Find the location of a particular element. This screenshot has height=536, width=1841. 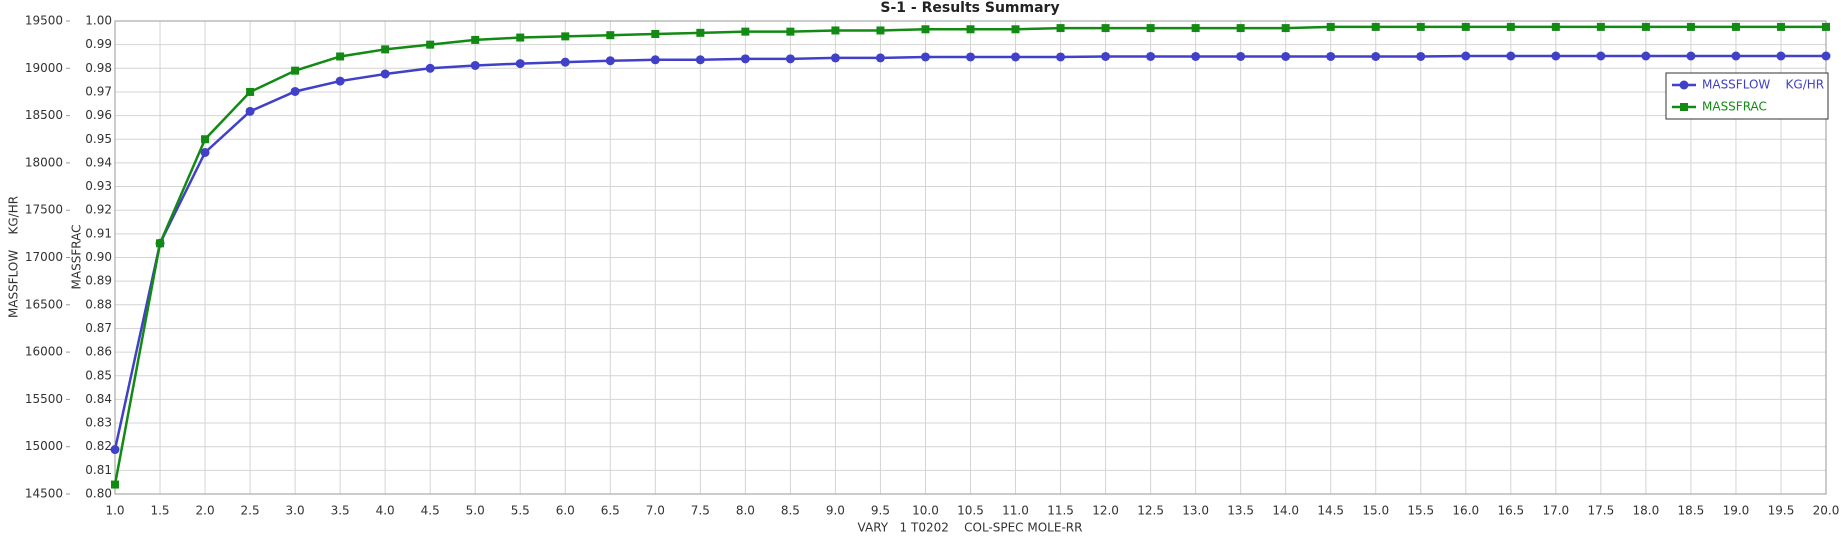

x-tick-label: 5.0 is located at coordinates (475, 511).